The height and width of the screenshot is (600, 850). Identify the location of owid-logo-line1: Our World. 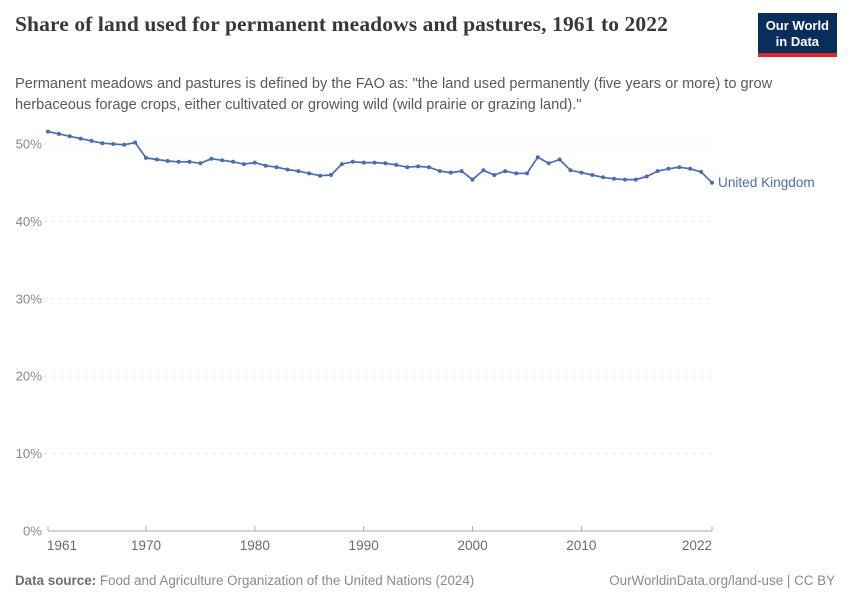
(797, 25).